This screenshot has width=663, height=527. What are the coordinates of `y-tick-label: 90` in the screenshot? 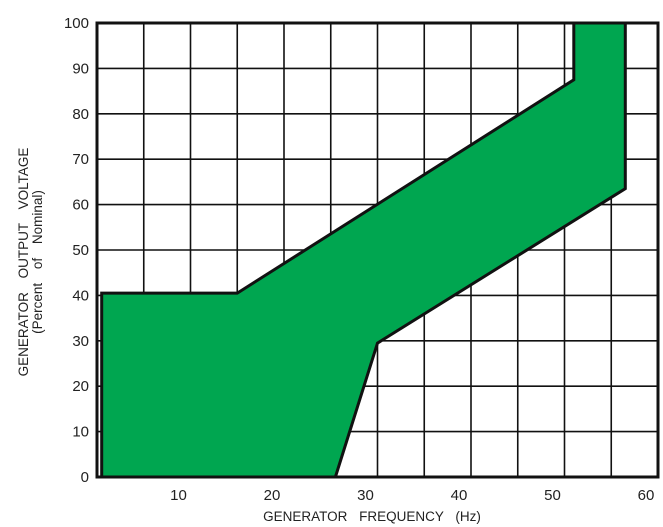 It's located at (80, 68).